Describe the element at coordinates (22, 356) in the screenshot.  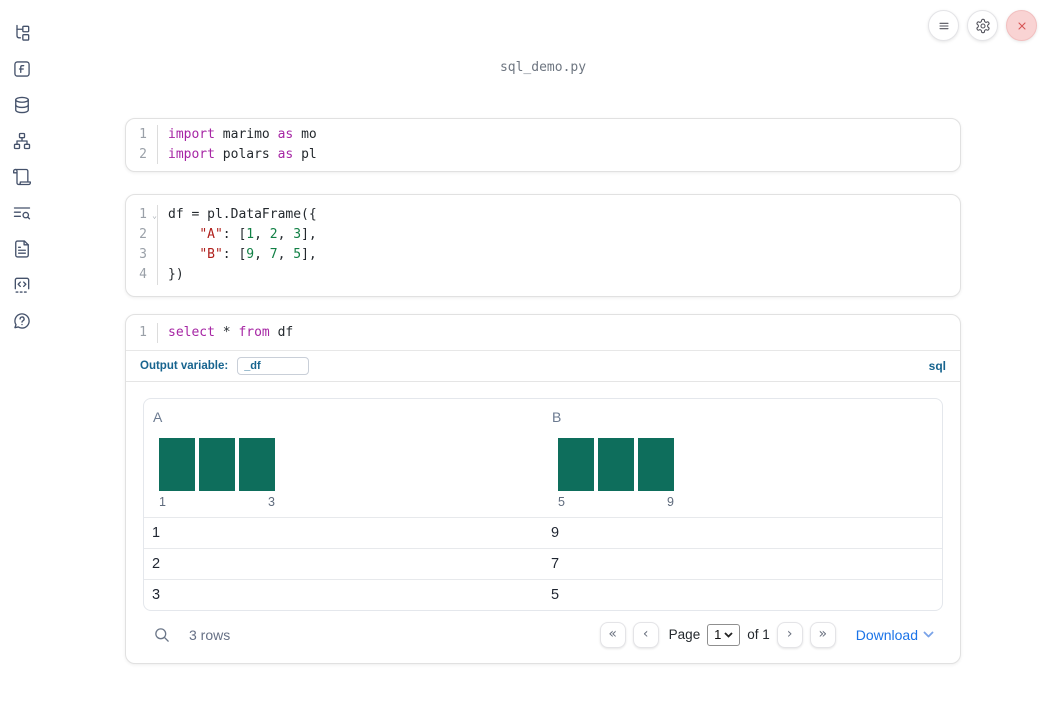
I see `sidebar` at that location.